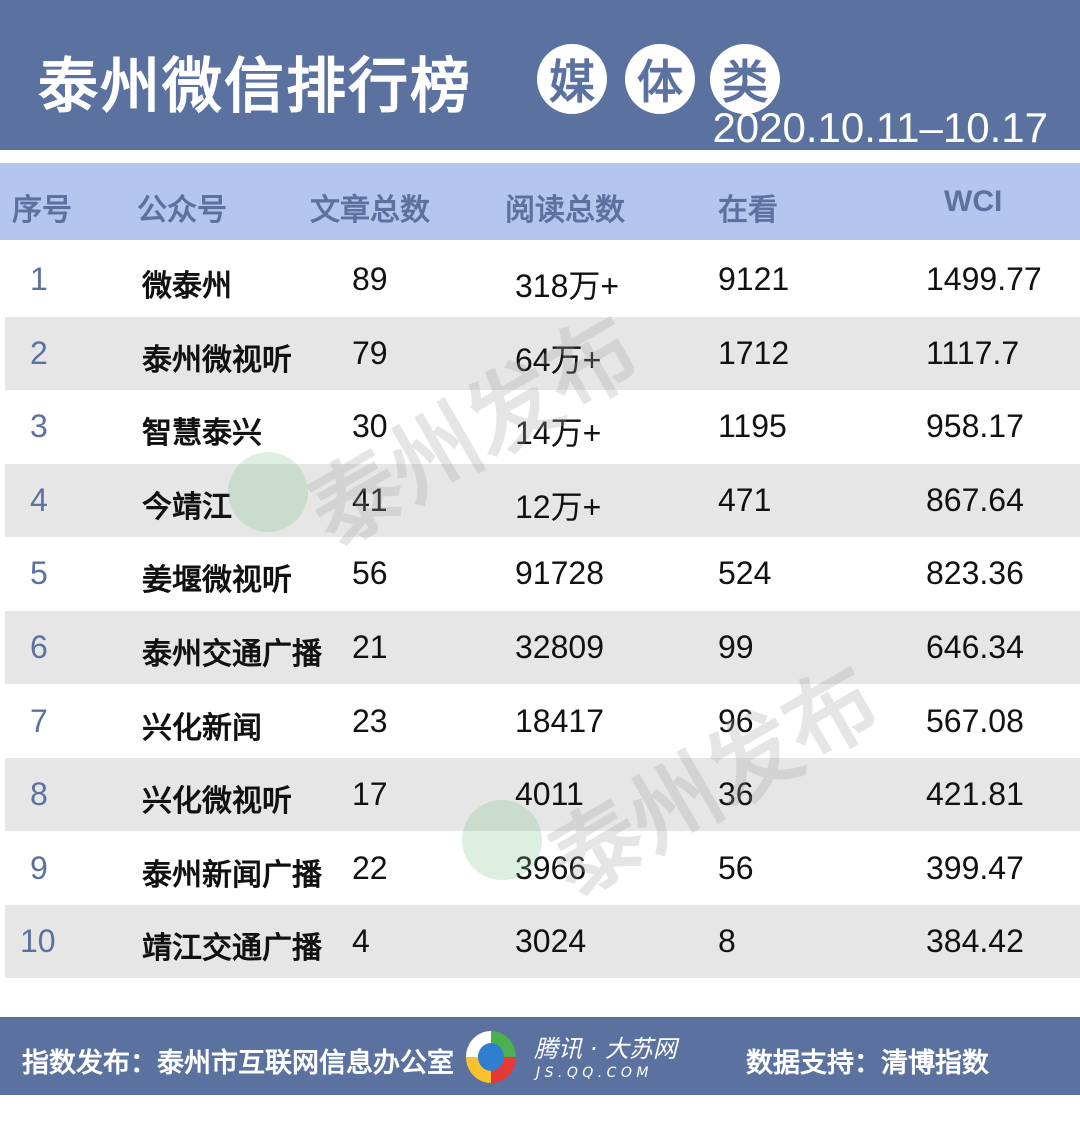  Describe the element at coordinates (559, 720) in the screenshot. I see `read-count-cell: 18417` at that location.